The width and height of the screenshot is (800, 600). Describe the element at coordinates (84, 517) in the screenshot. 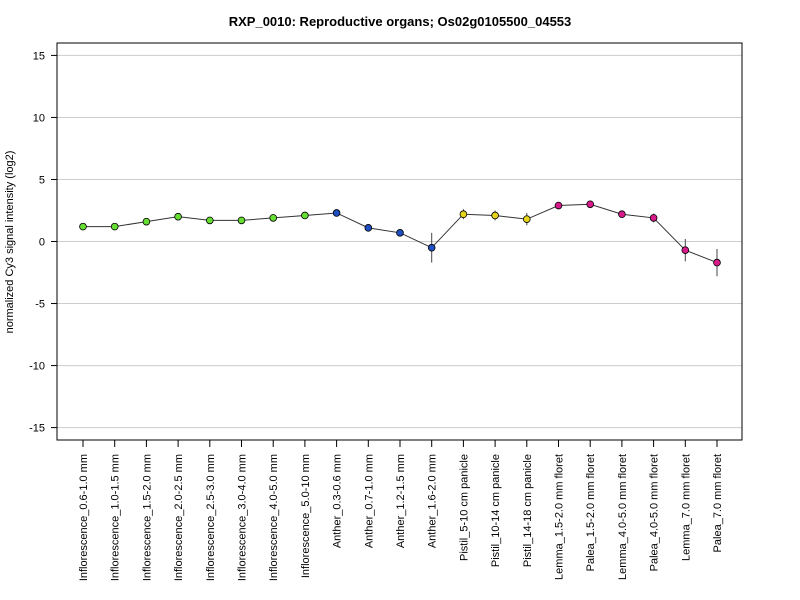

I see `x-tick-label: Inflorescence_0.6-1.0 mm` at that location.